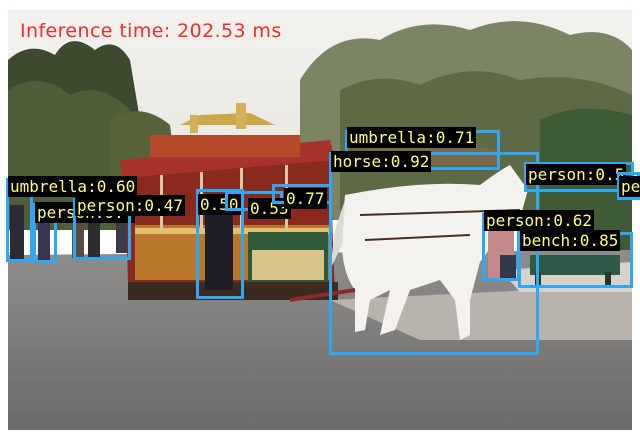  What do you see at coordinates (576, 174) in the screenshot?
I see `det-person-far-right-label: person:0.5` at bounding box center [576, 174].